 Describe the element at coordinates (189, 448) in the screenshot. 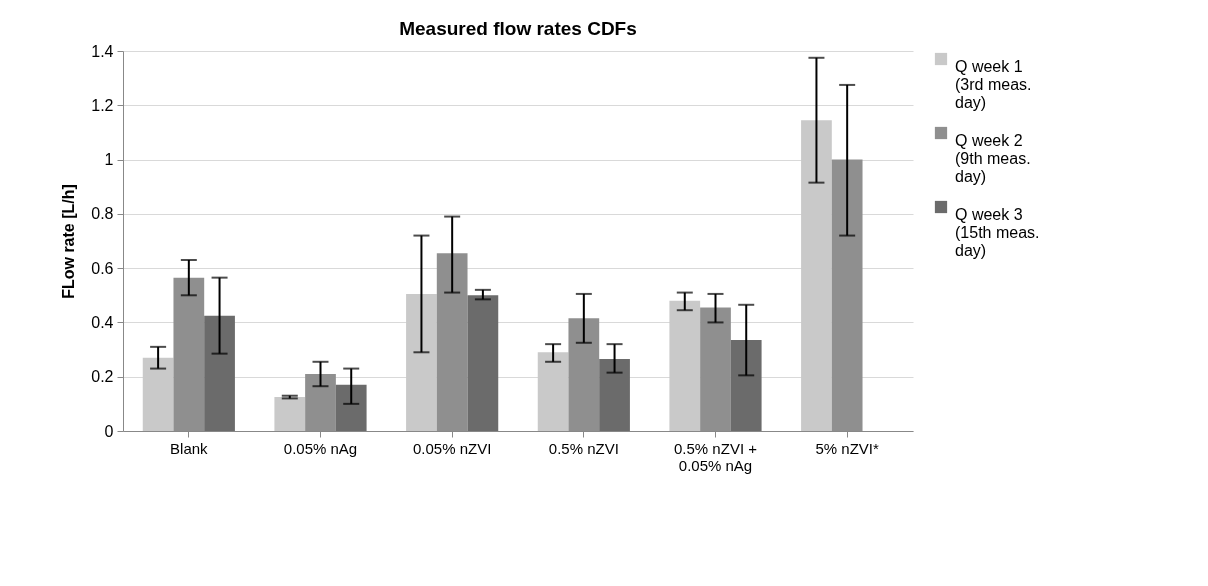

I see `x-tick-label: Blank` at that location.